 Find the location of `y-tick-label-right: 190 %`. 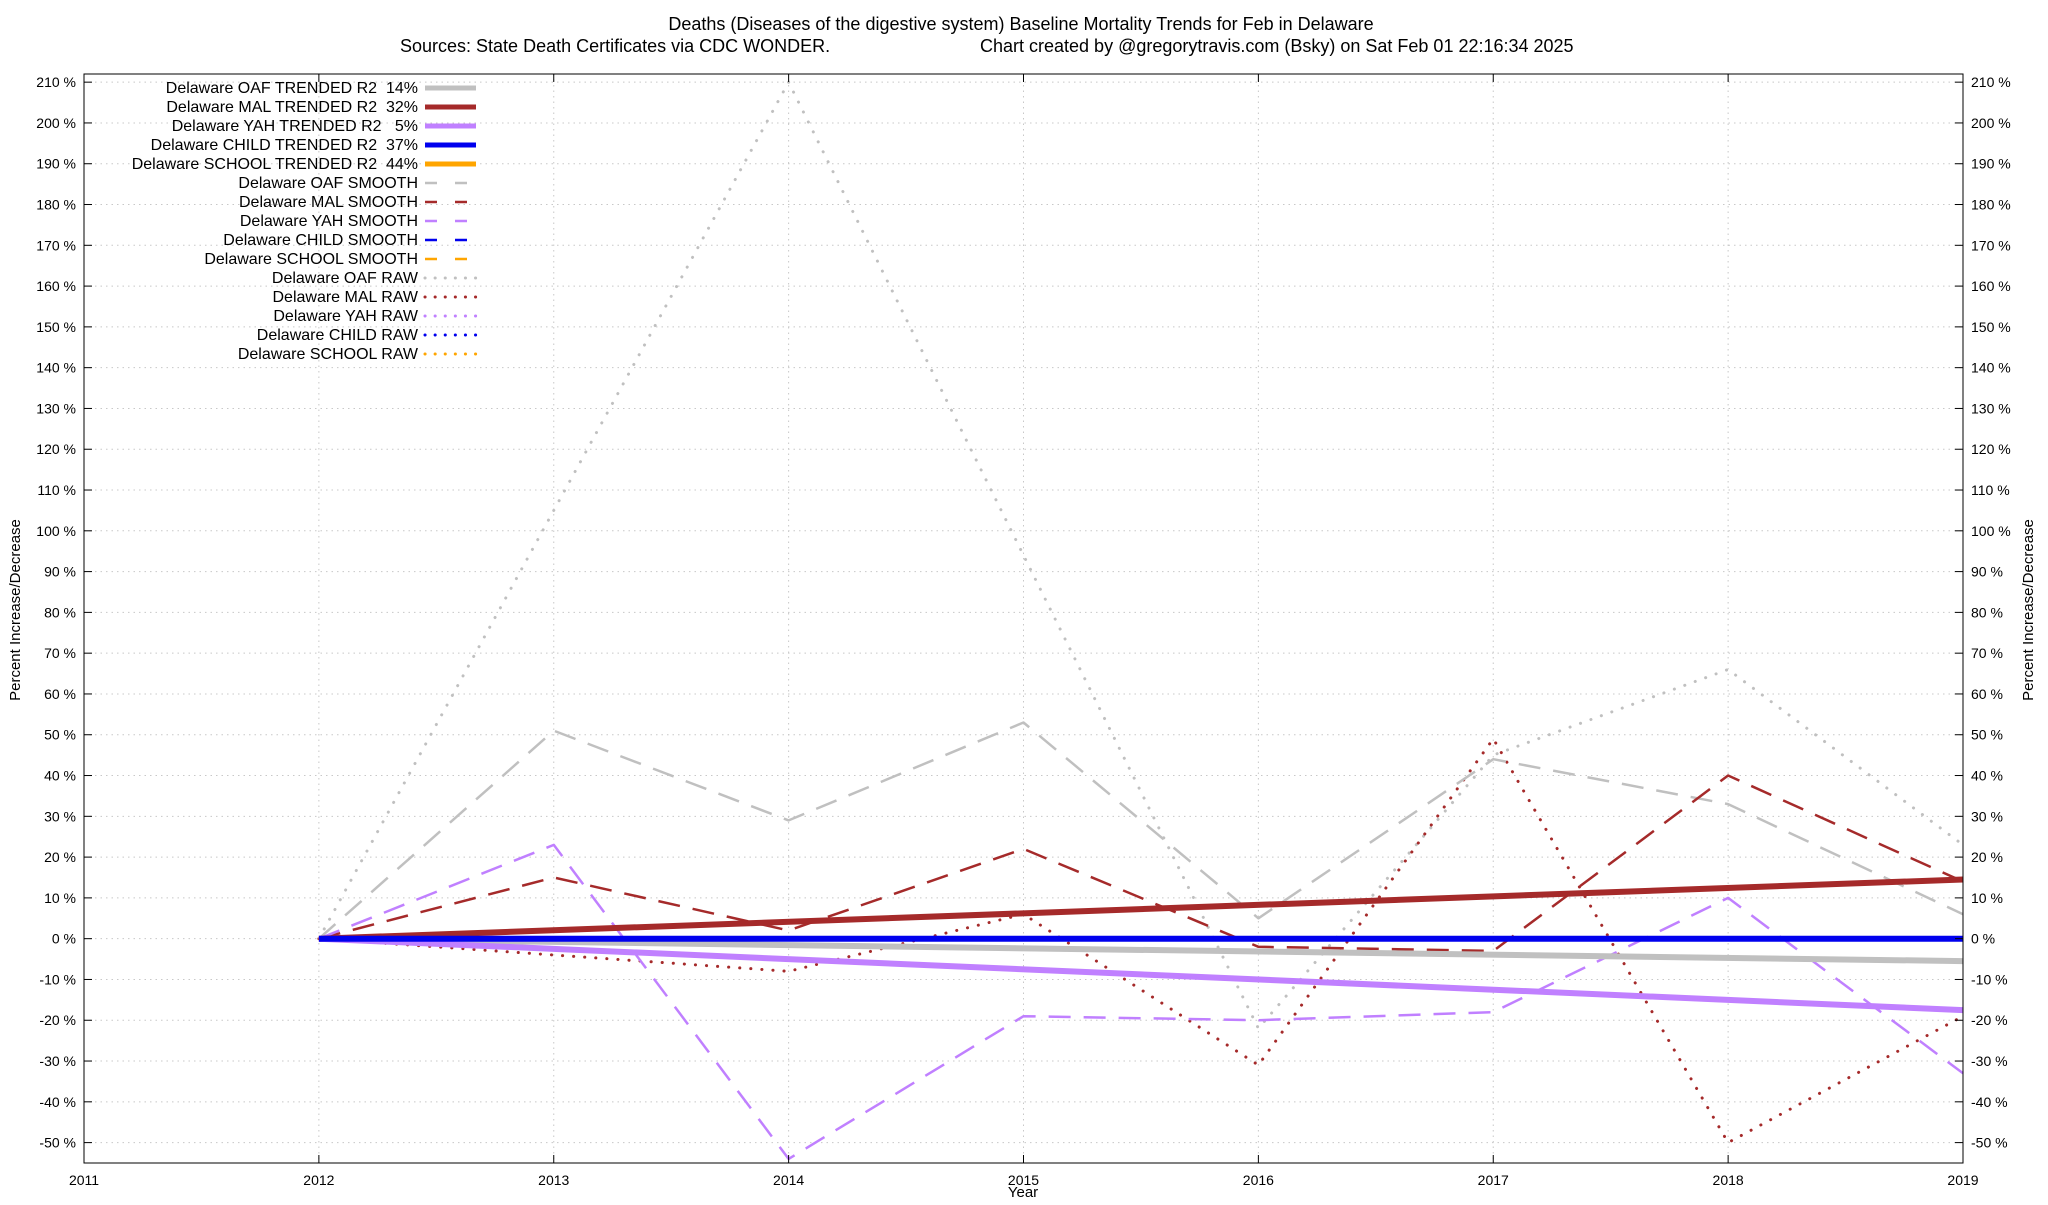

y-tick-label-right: 190 % is located at coordinates (1991, 164).